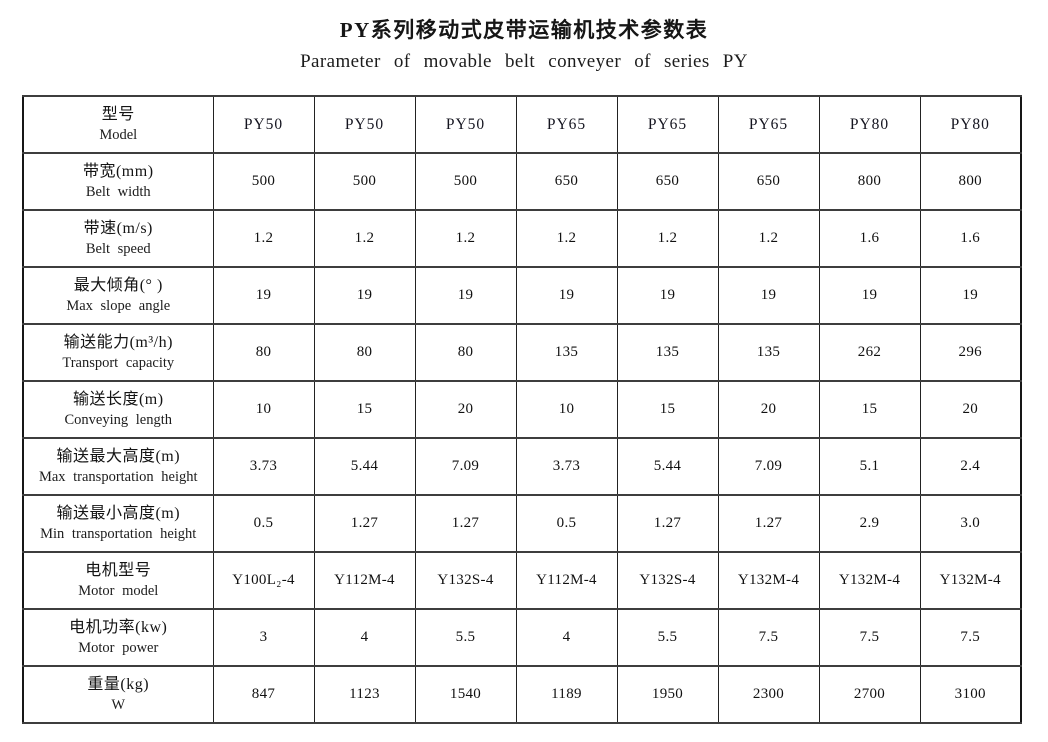  Describe the element at coordinates (524, 30) in the screenshot. I see `page-title: PY系列移动式皮带运输机技术参数表` at that location.